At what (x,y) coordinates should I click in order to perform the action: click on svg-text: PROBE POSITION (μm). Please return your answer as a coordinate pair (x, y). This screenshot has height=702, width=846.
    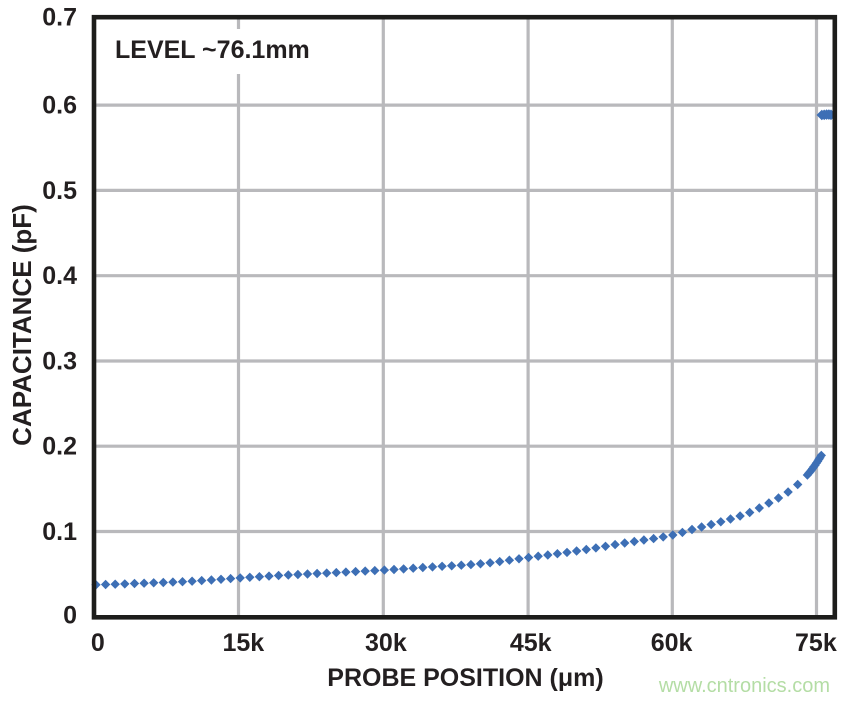
    Looking at the image, I should click on (465, 678).